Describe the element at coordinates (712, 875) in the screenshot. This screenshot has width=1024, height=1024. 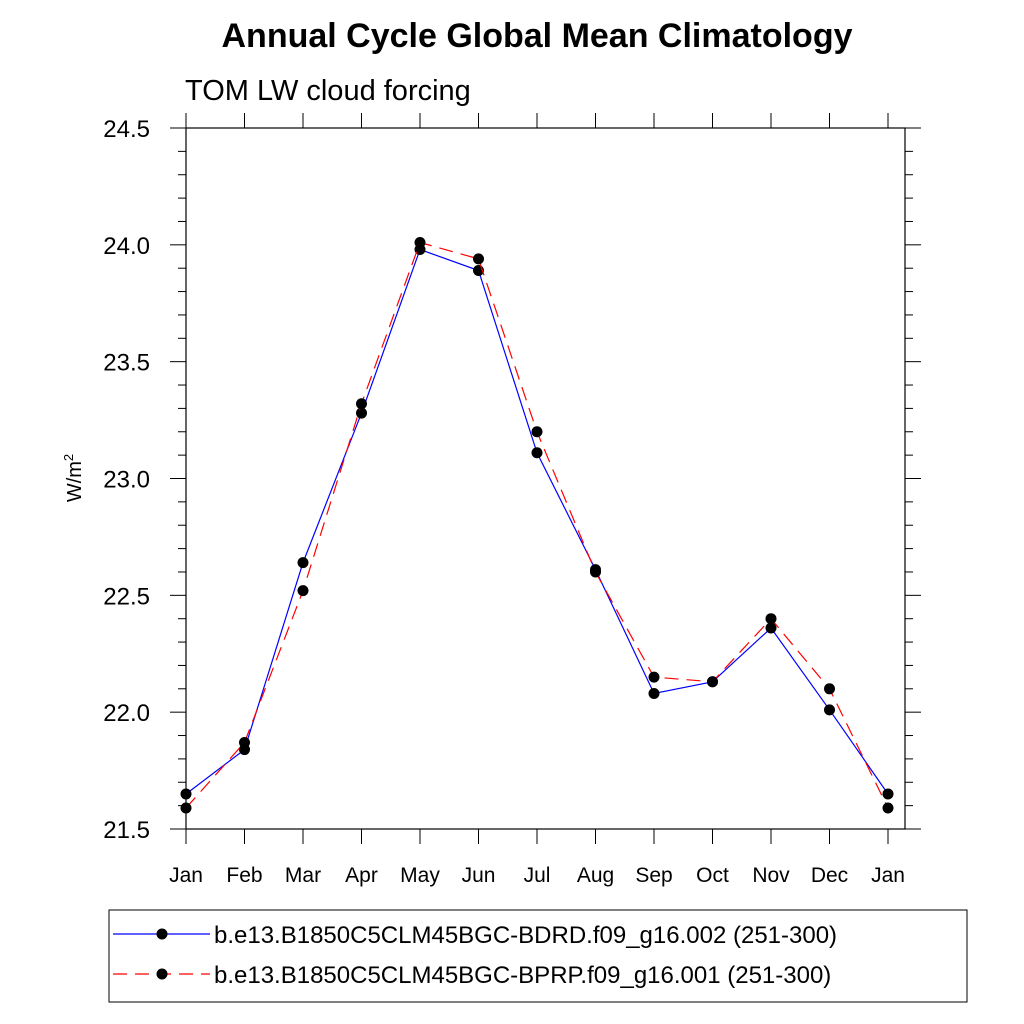
I see `x-tick-label: Oct` at that location.